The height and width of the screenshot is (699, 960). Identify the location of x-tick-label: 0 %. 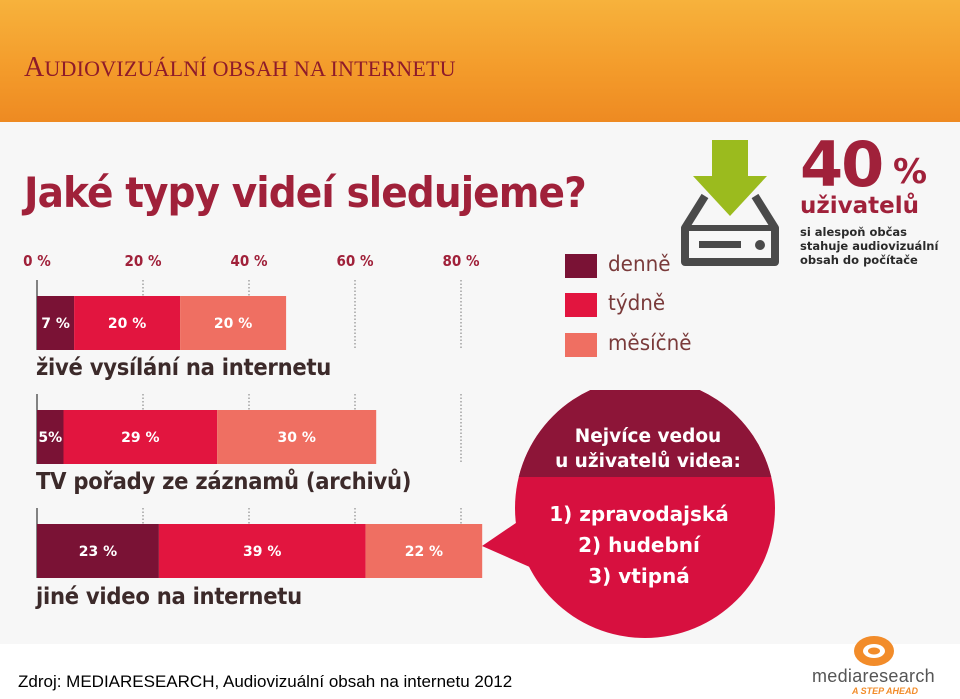
(37, 261).